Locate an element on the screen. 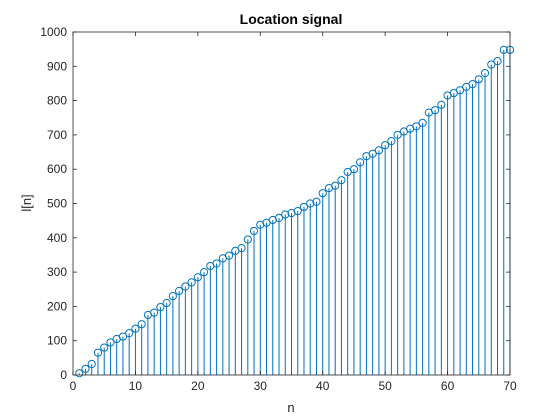 The image size is (560, 420). x-tick-label: 70 is located at coordinates (510, 386).